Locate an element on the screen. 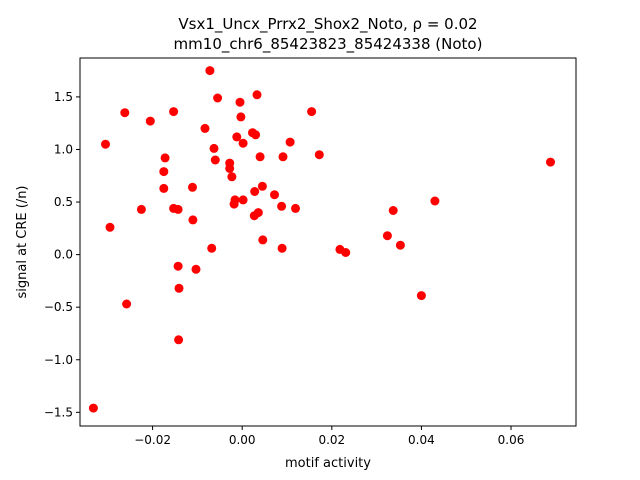 The height and width of the screenshot is (480, 640). y-tick-label: −1.5 is located at coordinates (58, 412).